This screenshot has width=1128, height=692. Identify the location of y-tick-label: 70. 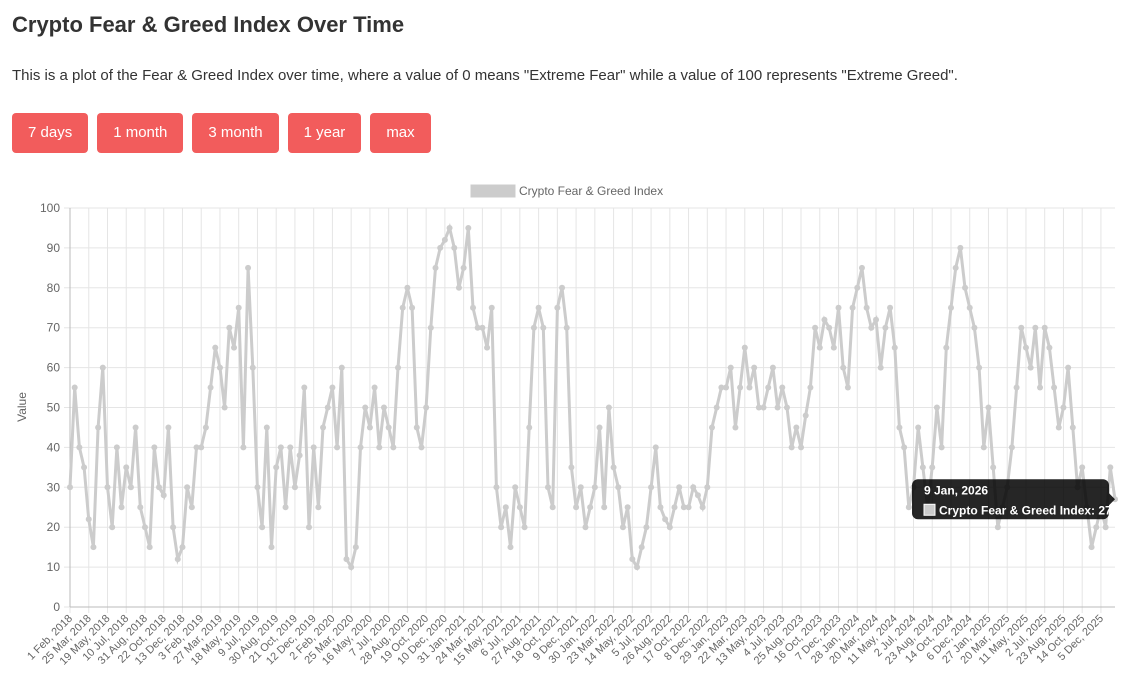
(54, 328).